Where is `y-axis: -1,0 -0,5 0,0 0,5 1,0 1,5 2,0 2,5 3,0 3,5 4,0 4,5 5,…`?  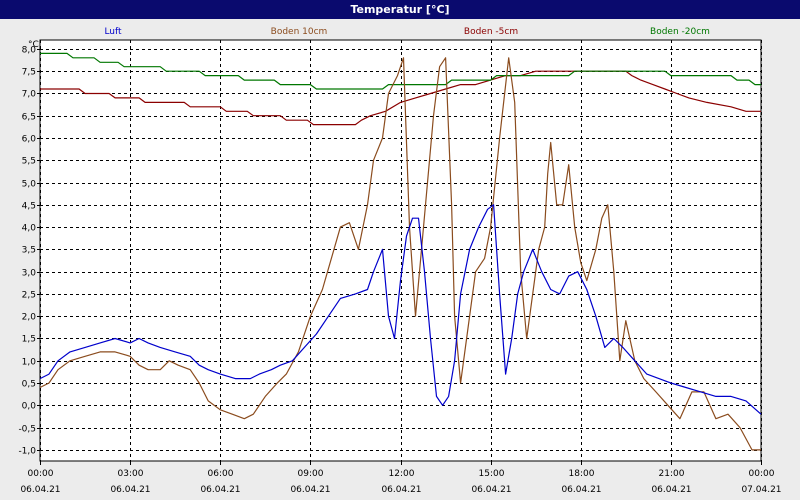
y-axis: -1,0 -0,5 0,0 0,5 1,0 1,5 2,0 2,5 3,0 3,5 4,0 4,5 5,… is located at coordinates (29, 251).